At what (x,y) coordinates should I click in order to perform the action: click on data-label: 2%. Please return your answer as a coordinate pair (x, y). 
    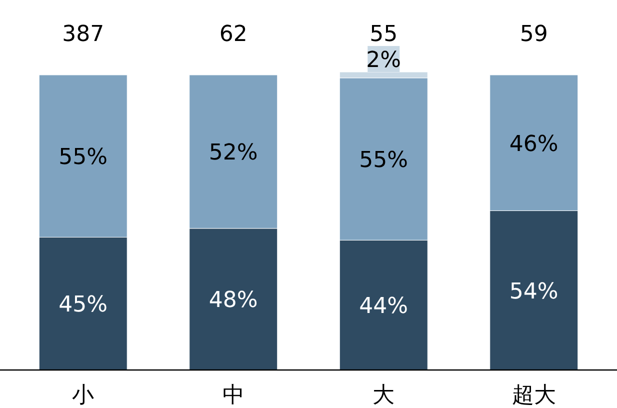
    Looking at the image, I should click on (384, 60).